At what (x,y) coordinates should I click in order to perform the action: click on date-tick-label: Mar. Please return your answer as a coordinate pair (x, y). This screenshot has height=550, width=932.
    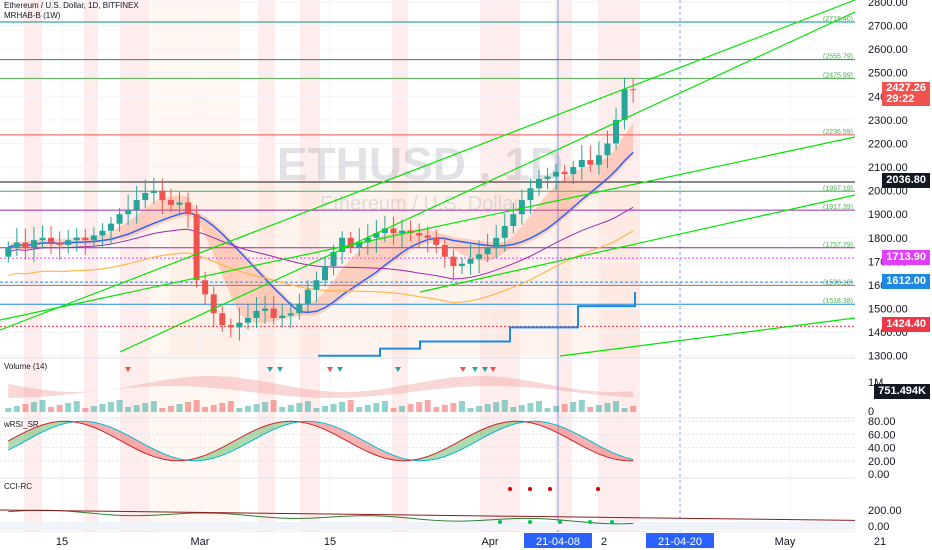
    Looking at the image, I should click on (200, 542).